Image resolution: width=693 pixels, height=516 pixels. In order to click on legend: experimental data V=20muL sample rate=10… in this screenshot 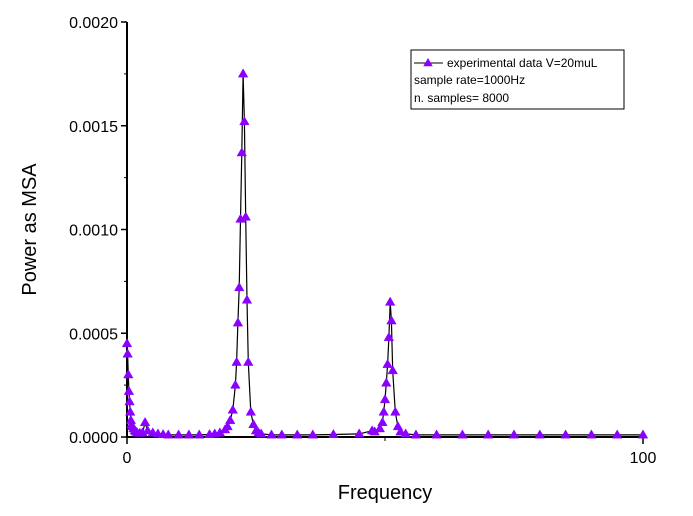, I will do `click(517, 79)`.